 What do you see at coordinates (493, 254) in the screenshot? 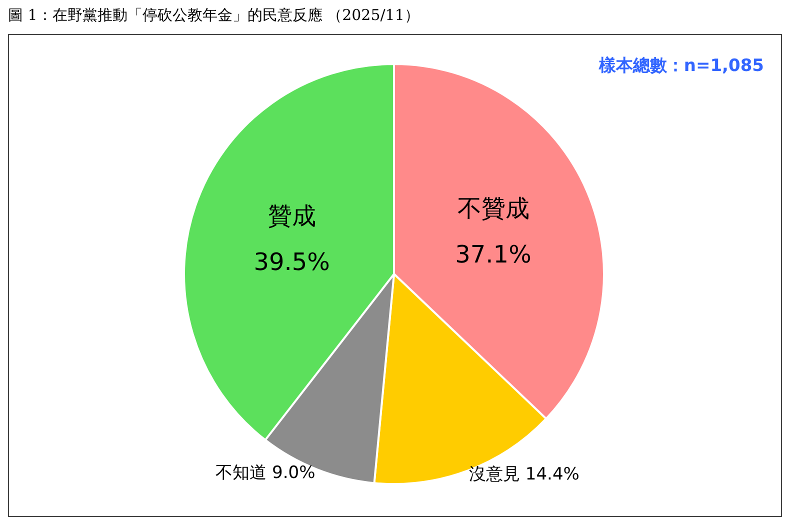
I see `data-label: 37.1%` at bounding box center [493, 254].